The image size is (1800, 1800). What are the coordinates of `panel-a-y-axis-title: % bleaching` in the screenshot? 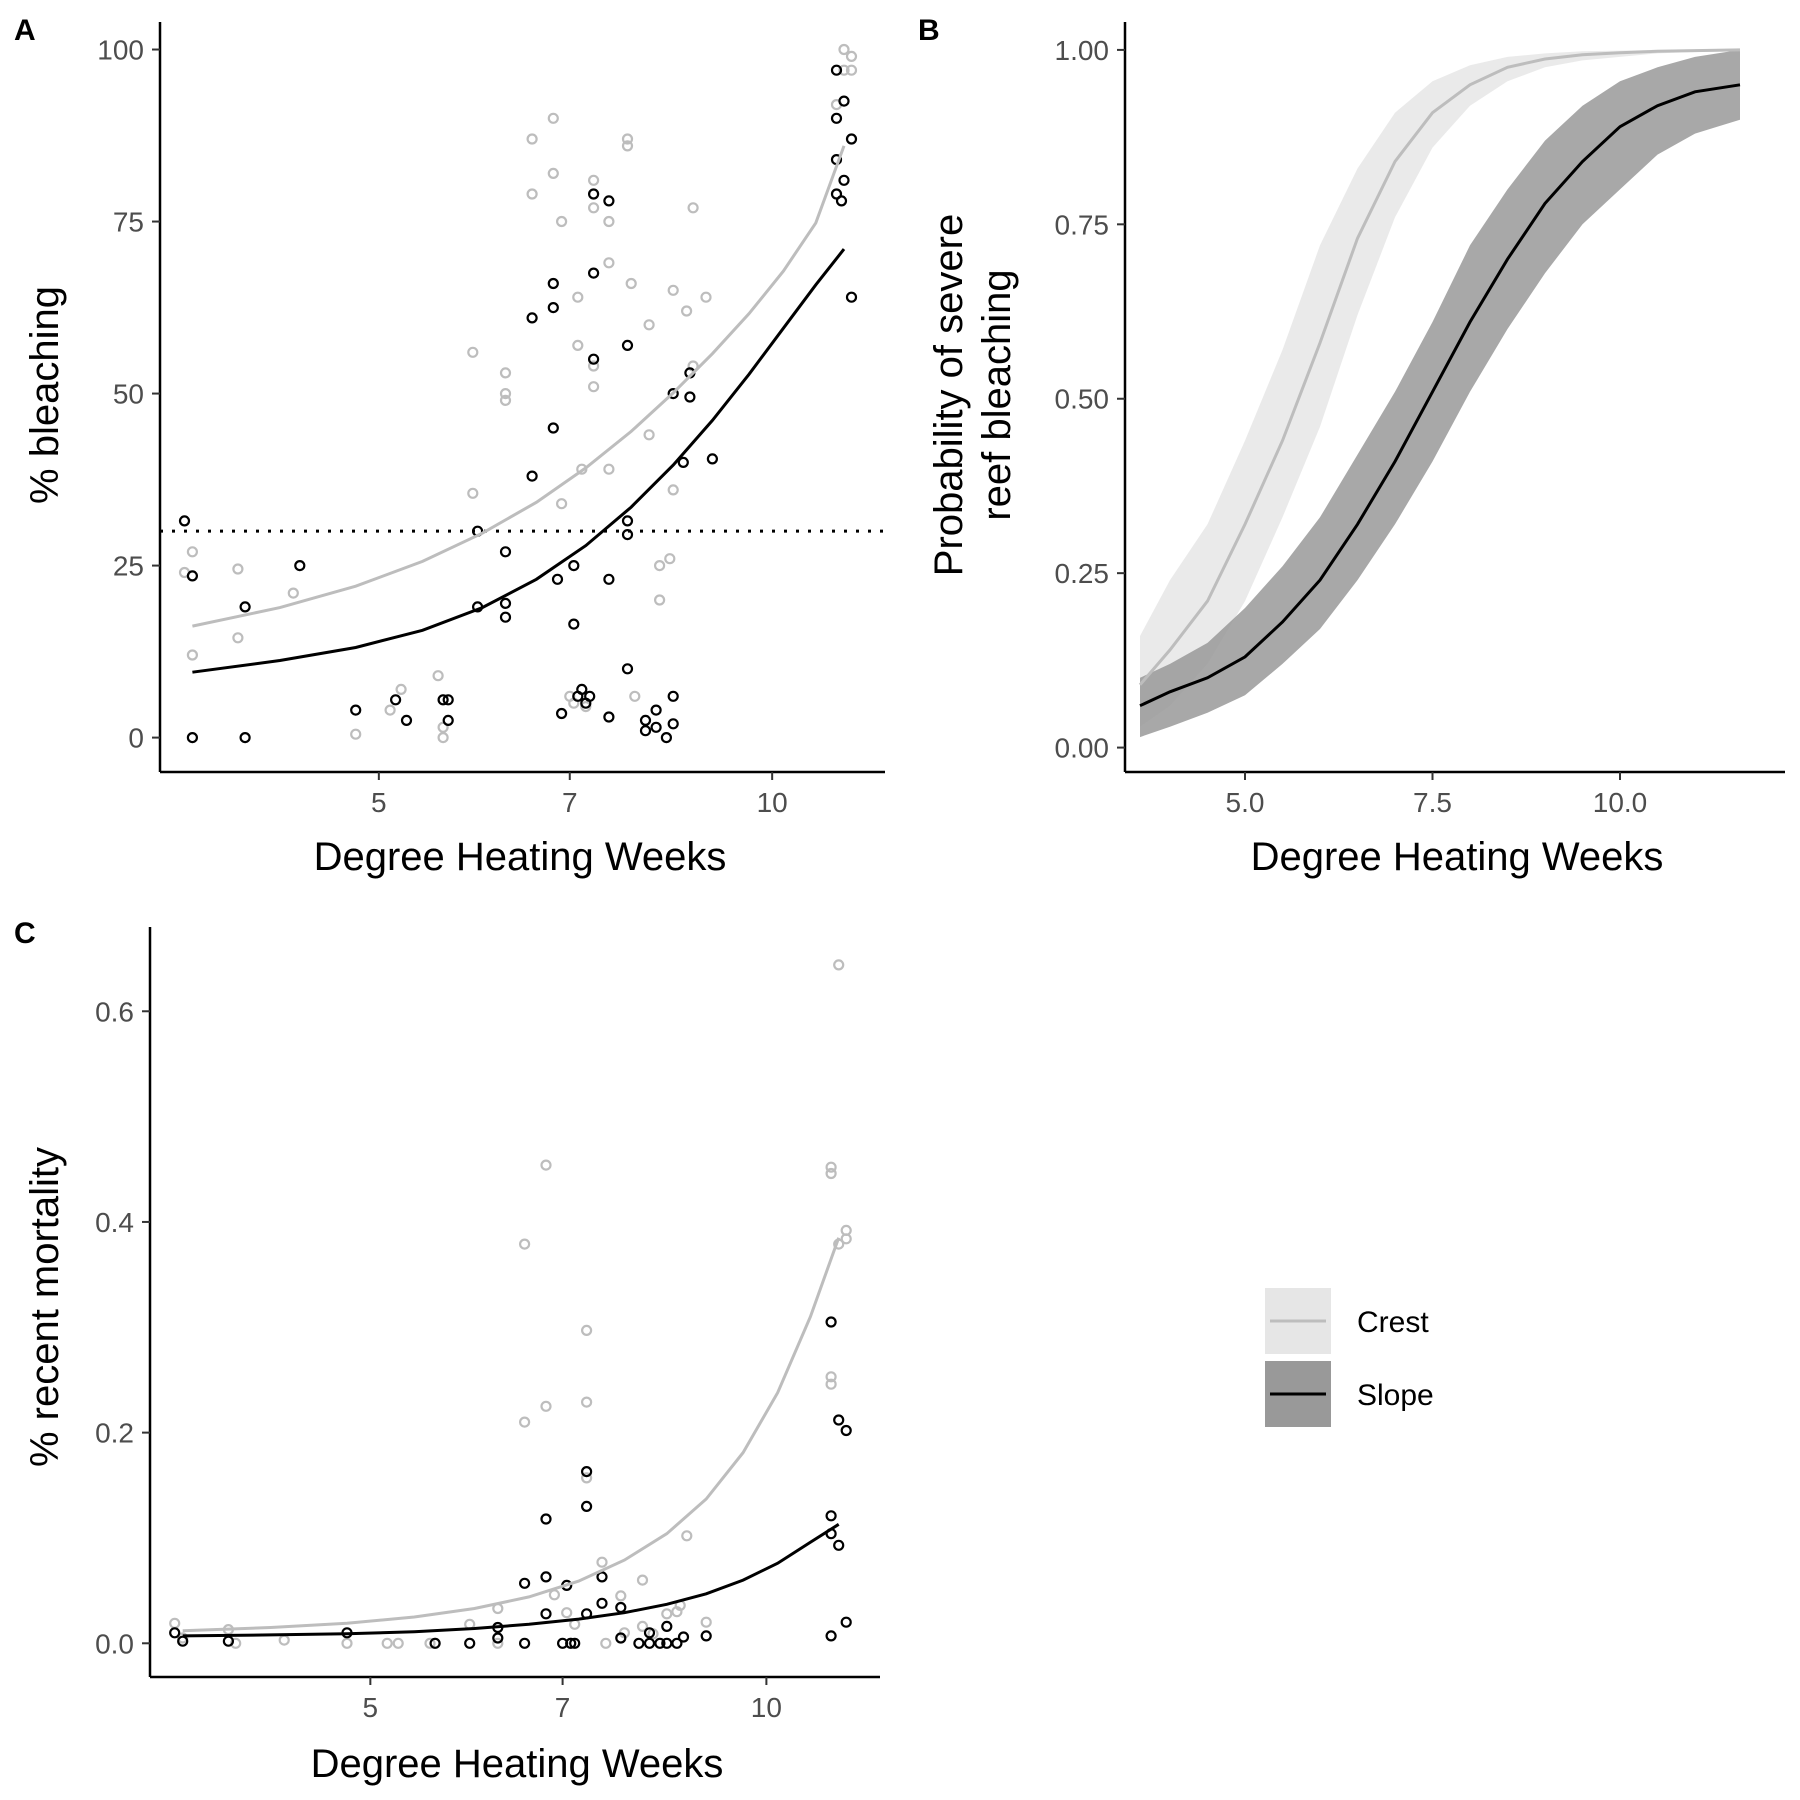 It's located at (45, 395).